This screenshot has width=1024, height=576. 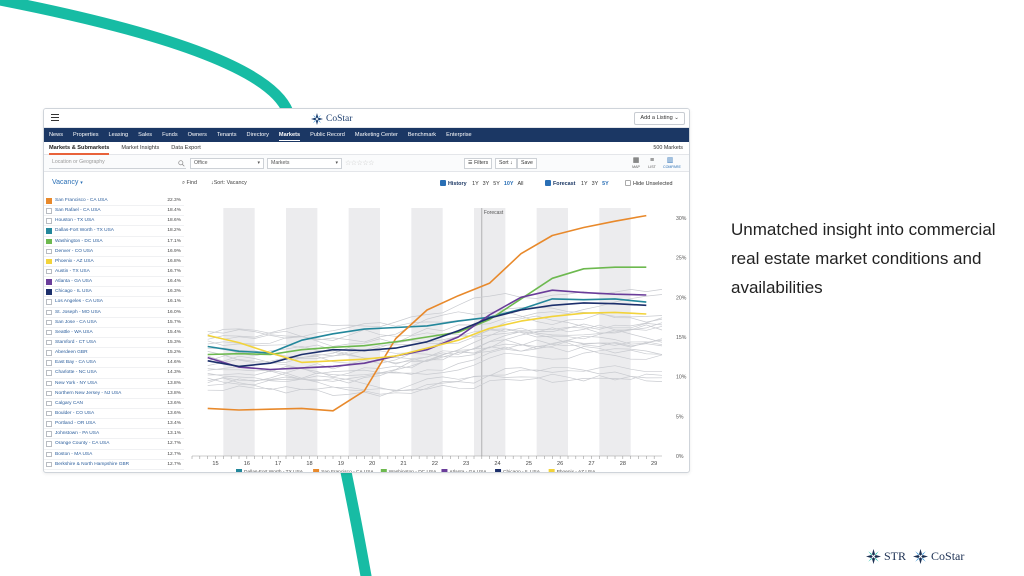 I want to click on legend-label: Washington - DC USA, so click(x=413, y=471).